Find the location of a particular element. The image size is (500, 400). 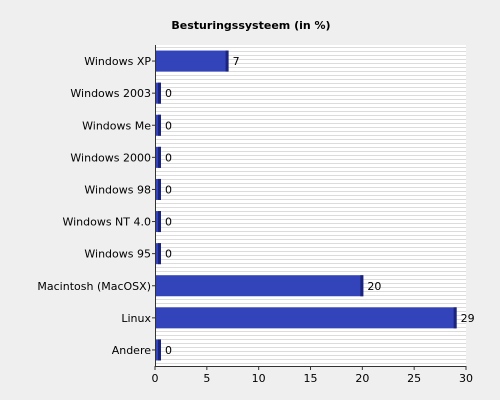

value-label: 7 is located at coordinates (236, 61).